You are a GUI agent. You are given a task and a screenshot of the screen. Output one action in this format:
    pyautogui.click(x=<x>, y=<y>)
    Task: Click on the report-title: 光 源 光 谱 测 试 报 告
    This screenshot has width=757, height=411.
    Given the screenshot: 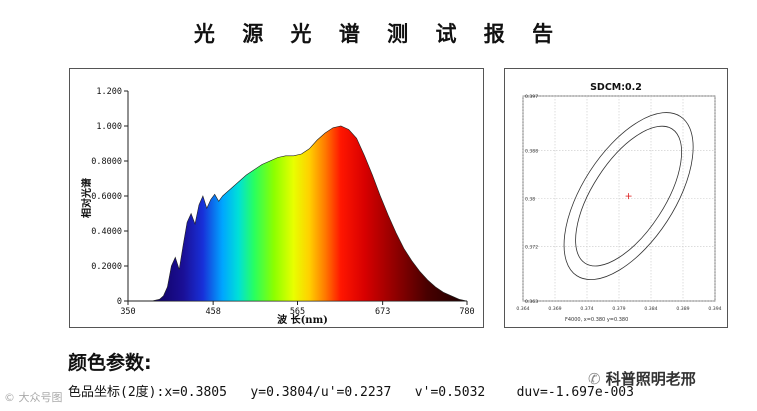 What is the action you would take?
    pyautogui.click(x=378, y=33)
    